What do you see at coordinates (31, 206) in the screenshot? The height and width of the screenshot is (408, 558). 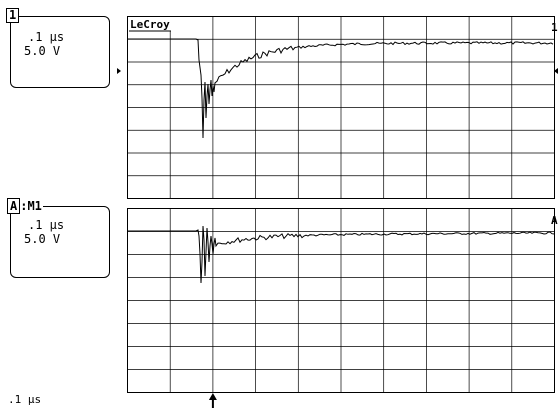 I see `channelA-math-label: :M1` at bounding box center [31, 206].